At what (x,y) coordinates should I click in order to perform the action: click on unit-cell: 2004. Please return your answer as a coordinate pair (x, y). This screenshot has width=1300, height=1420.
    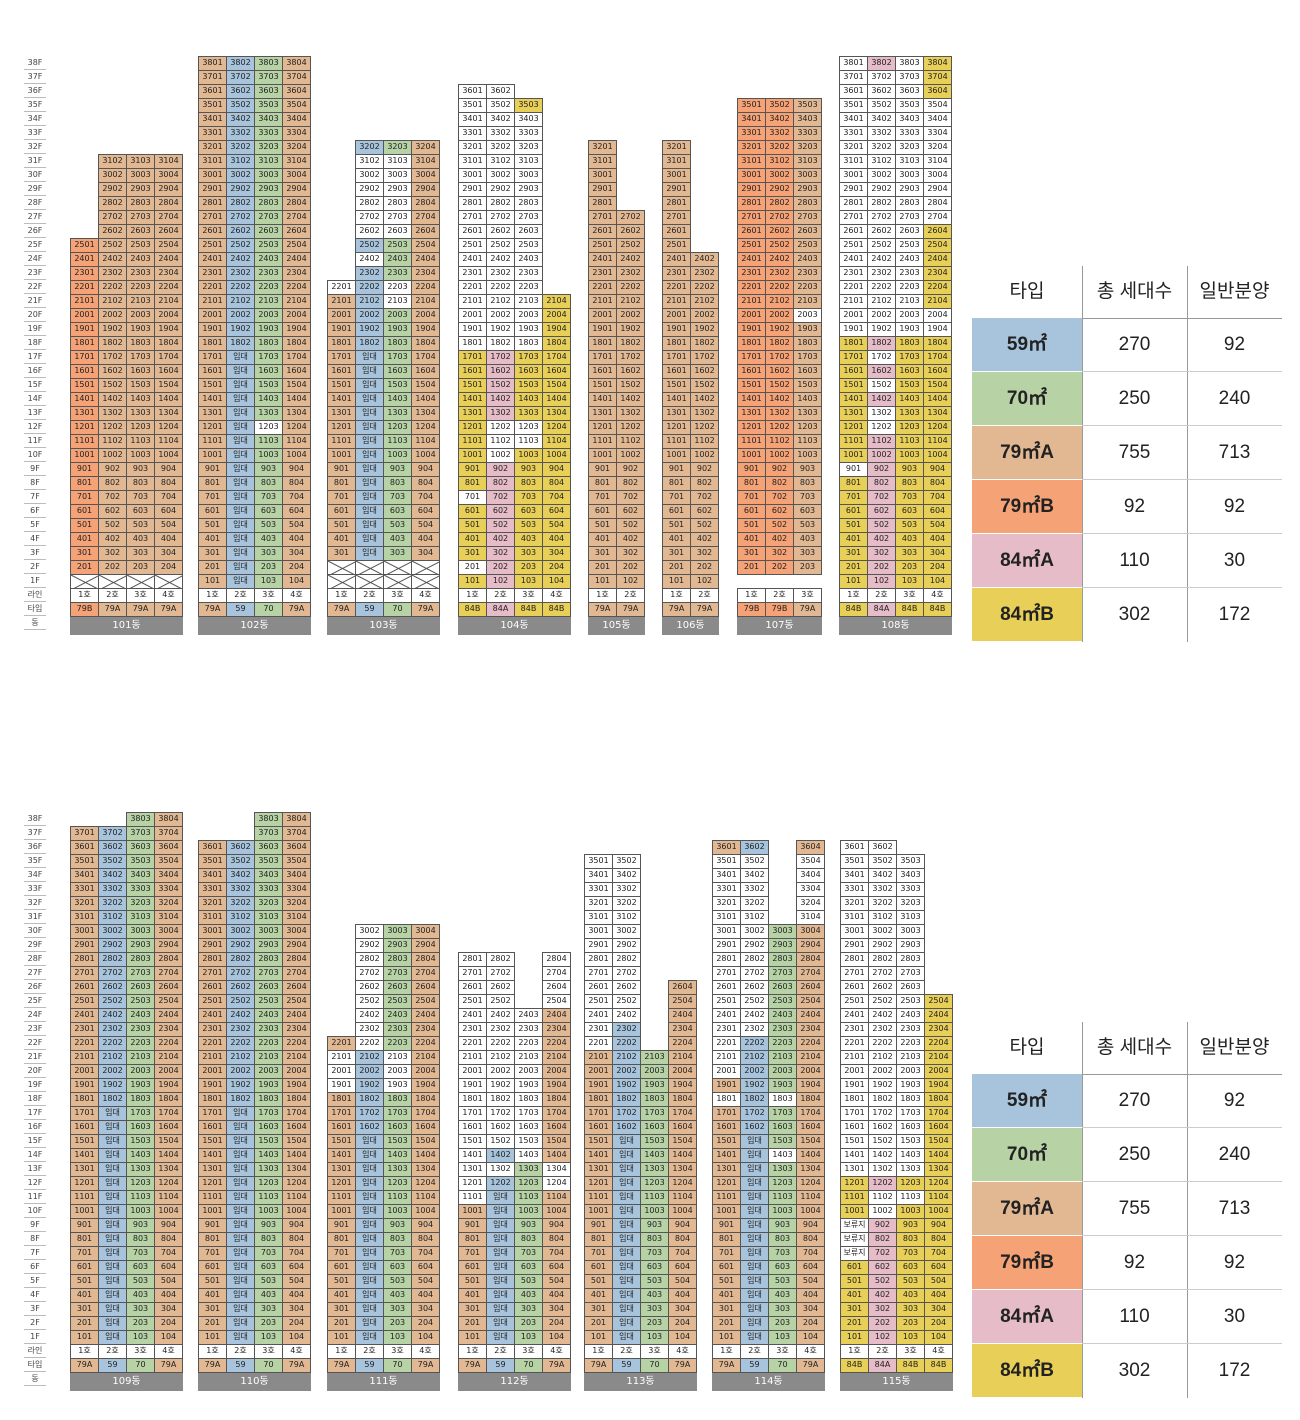
    Looking at the image, I should click on (937, 315).